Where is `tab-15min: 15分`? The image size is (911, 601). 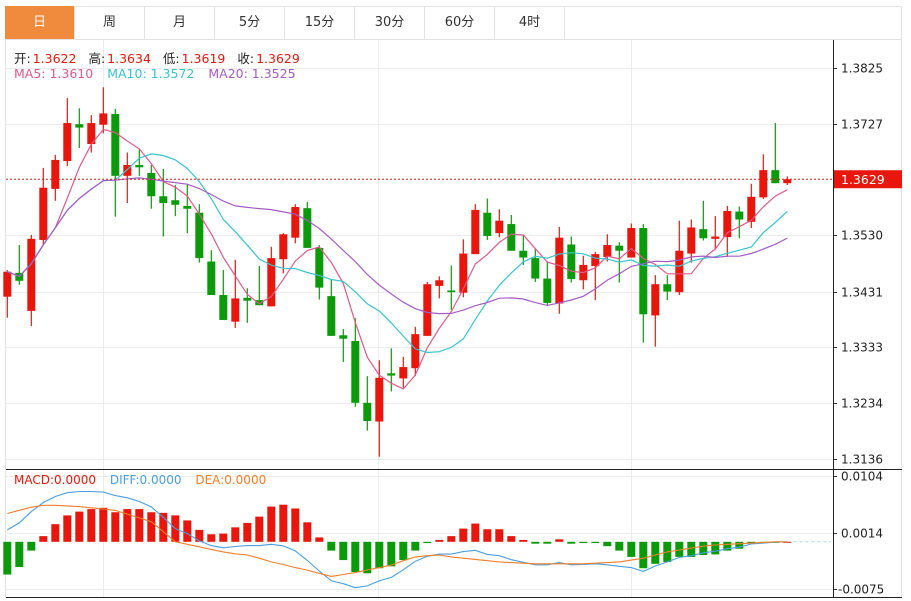 tab-15min: 15分 is located at coordinates (320, 22).